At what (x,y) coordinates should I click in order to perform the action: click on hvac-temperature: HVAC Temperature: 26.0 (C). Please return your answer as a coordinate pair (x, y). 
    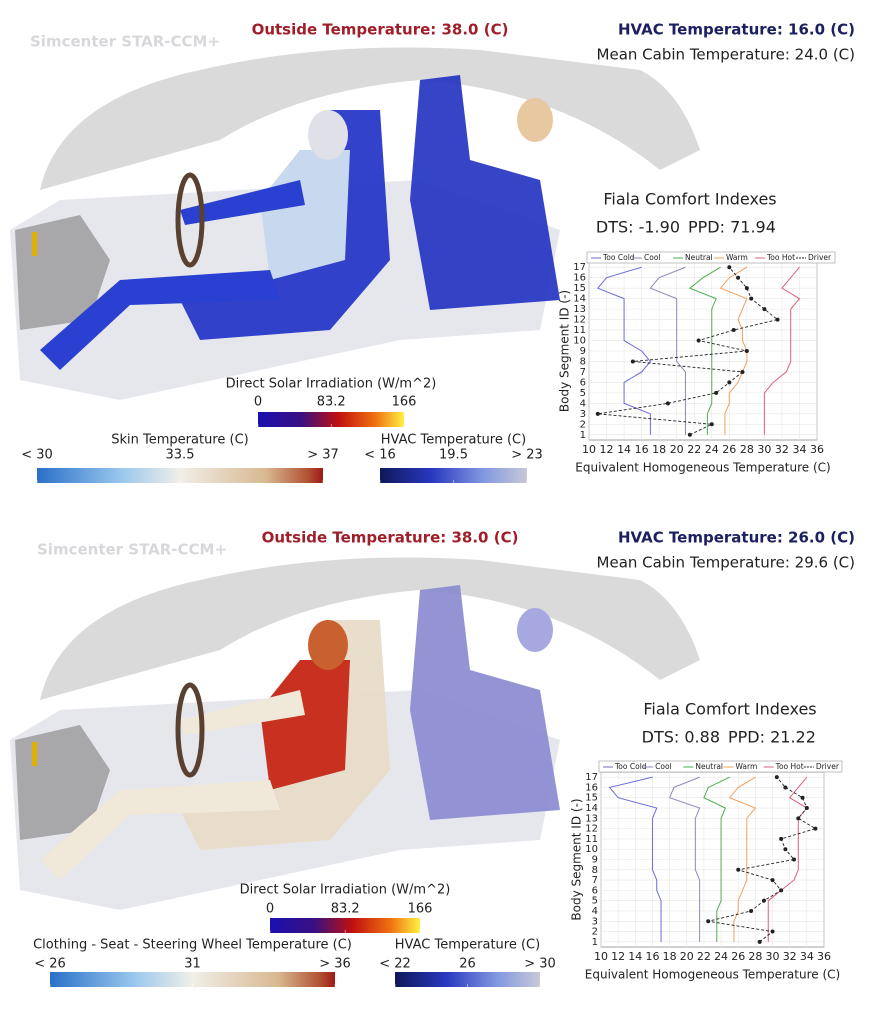
    Looking at the image, I should click on (736, 538).